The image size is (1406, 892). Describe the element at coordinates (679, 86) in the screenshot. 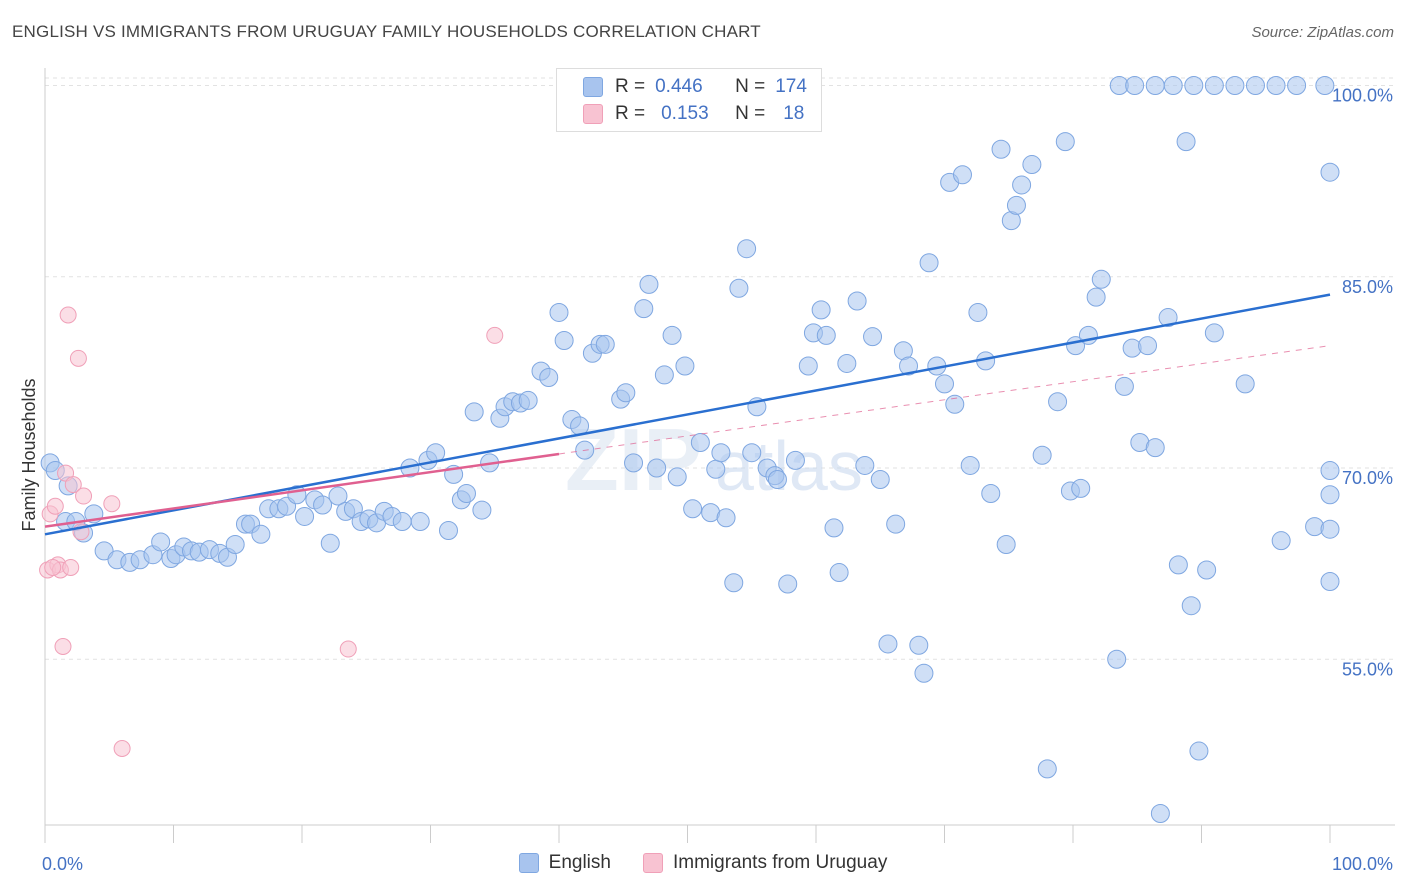

I see `english-r-value: 0.446` at that location.